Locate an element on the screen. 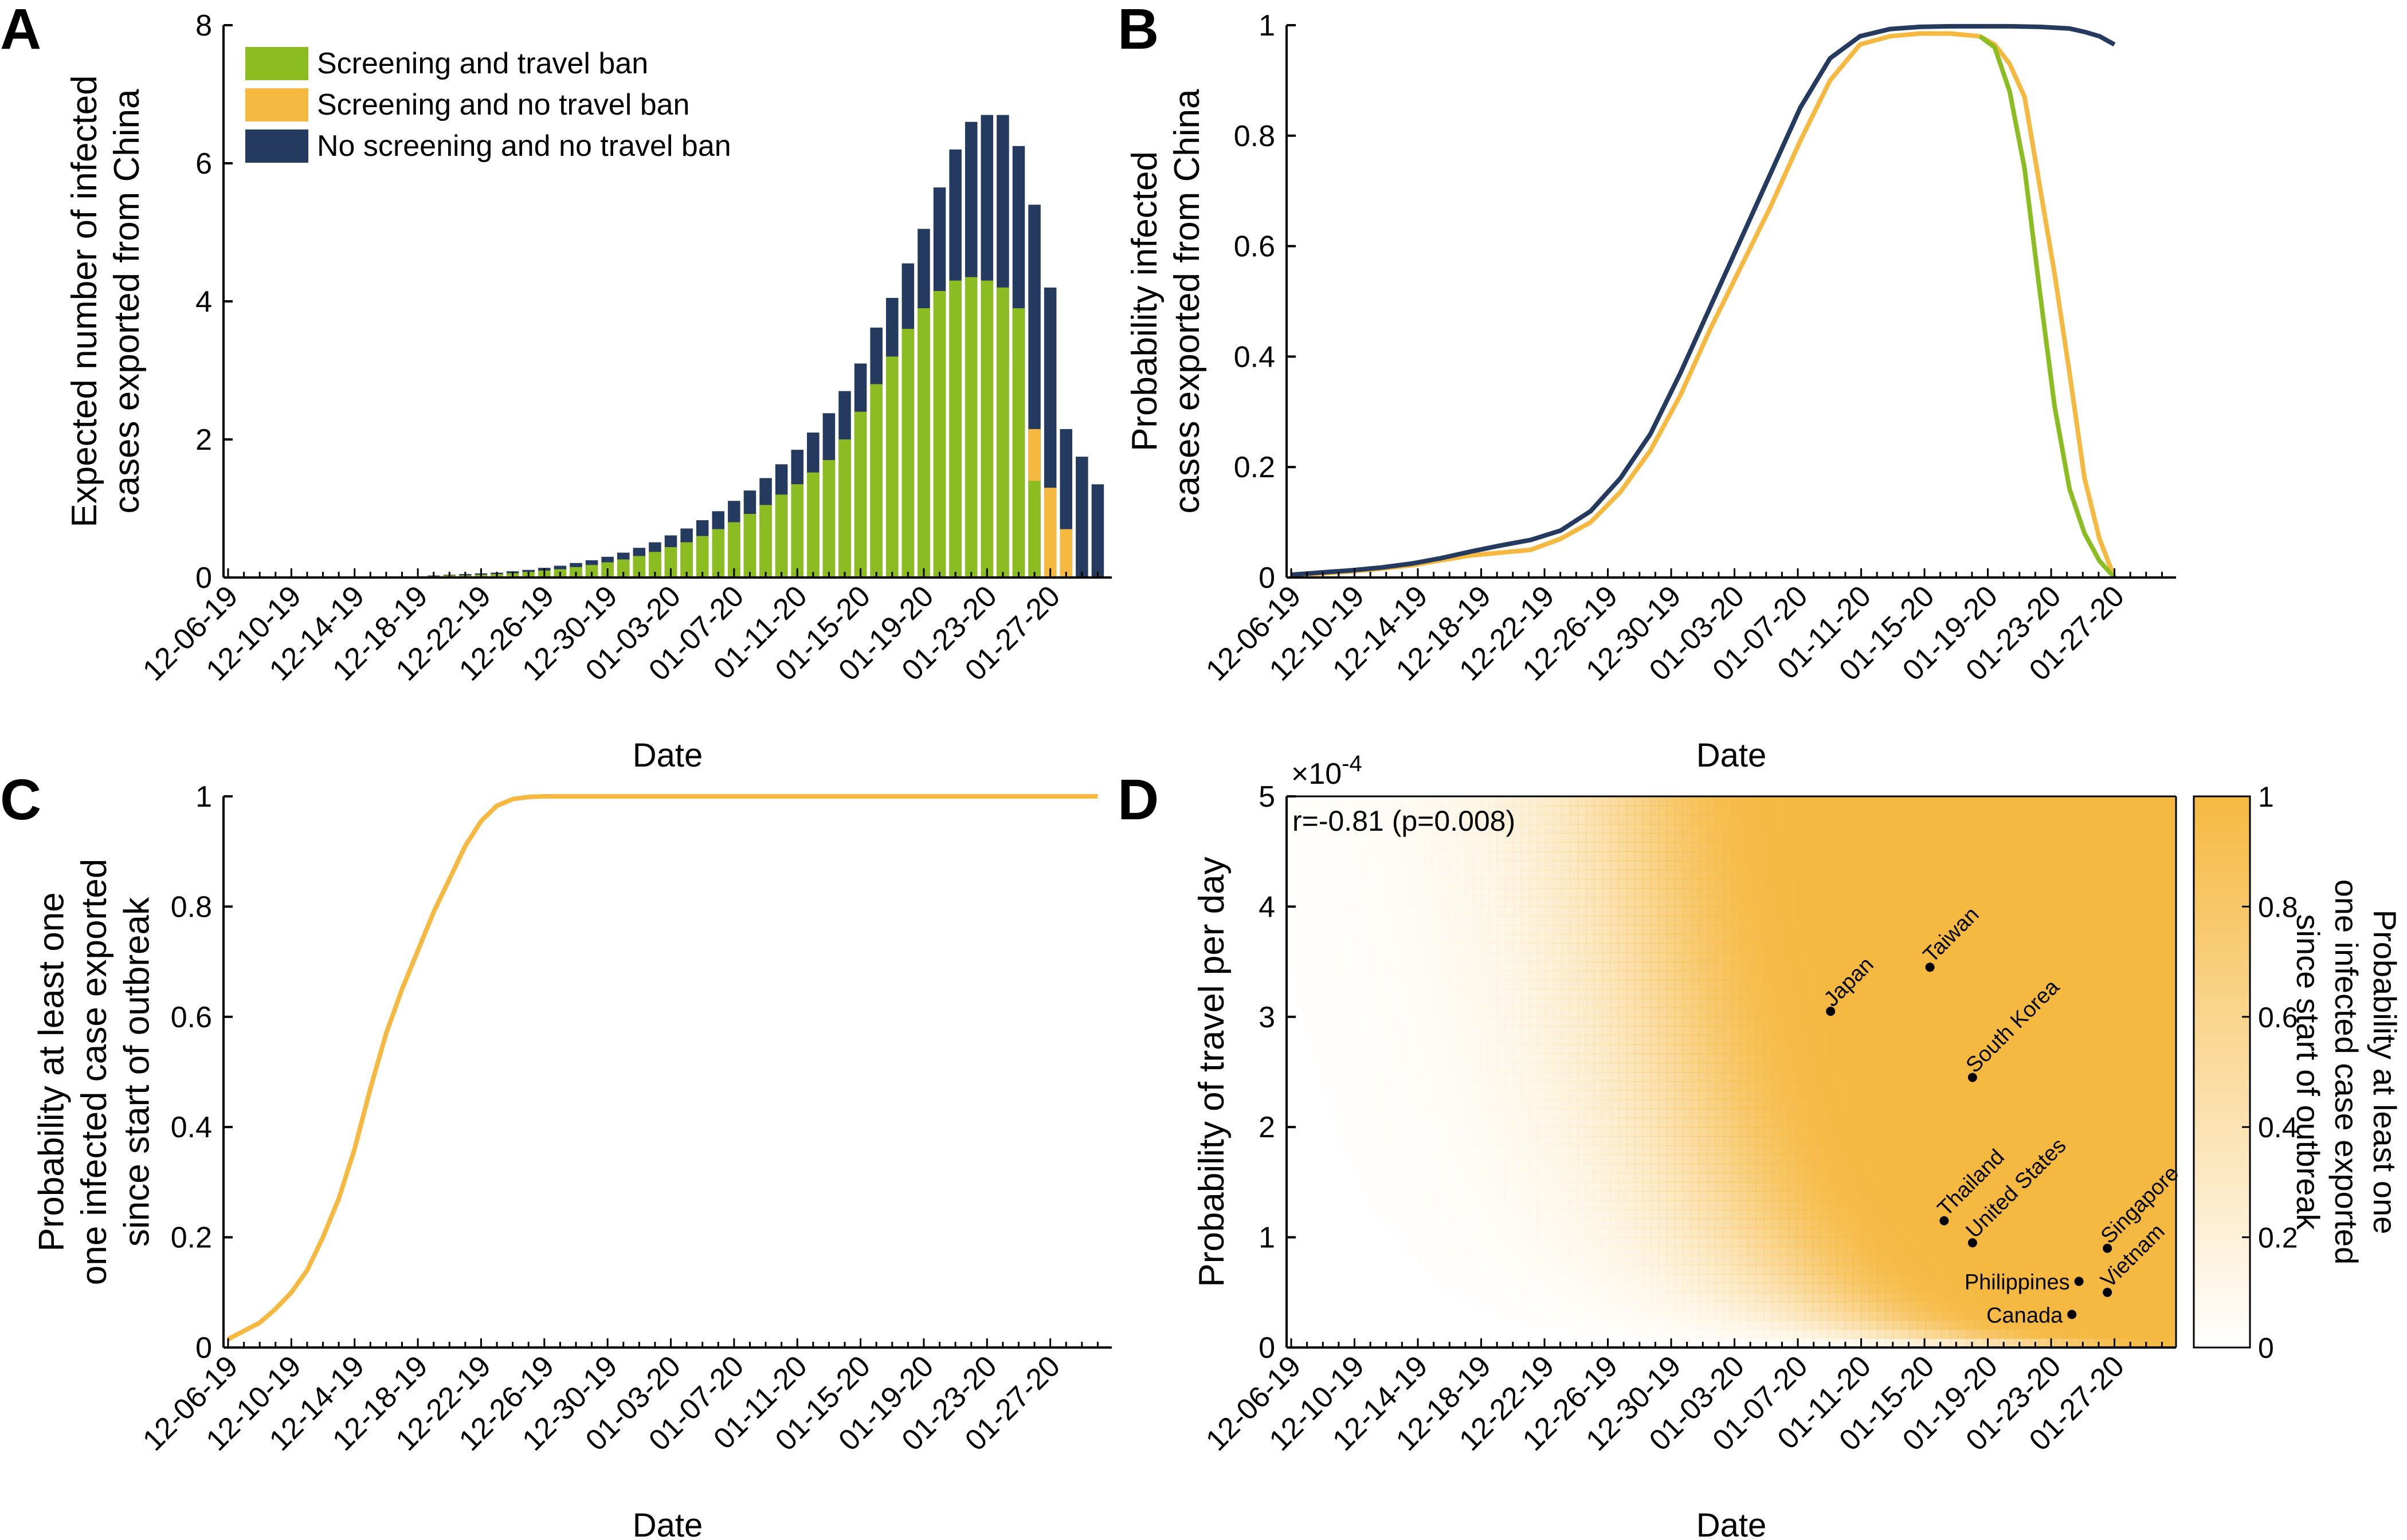 Image resolution: width=2407 pixels, height=1540 pixels. legend-swatch-navy is located at coordinates (276, 146).